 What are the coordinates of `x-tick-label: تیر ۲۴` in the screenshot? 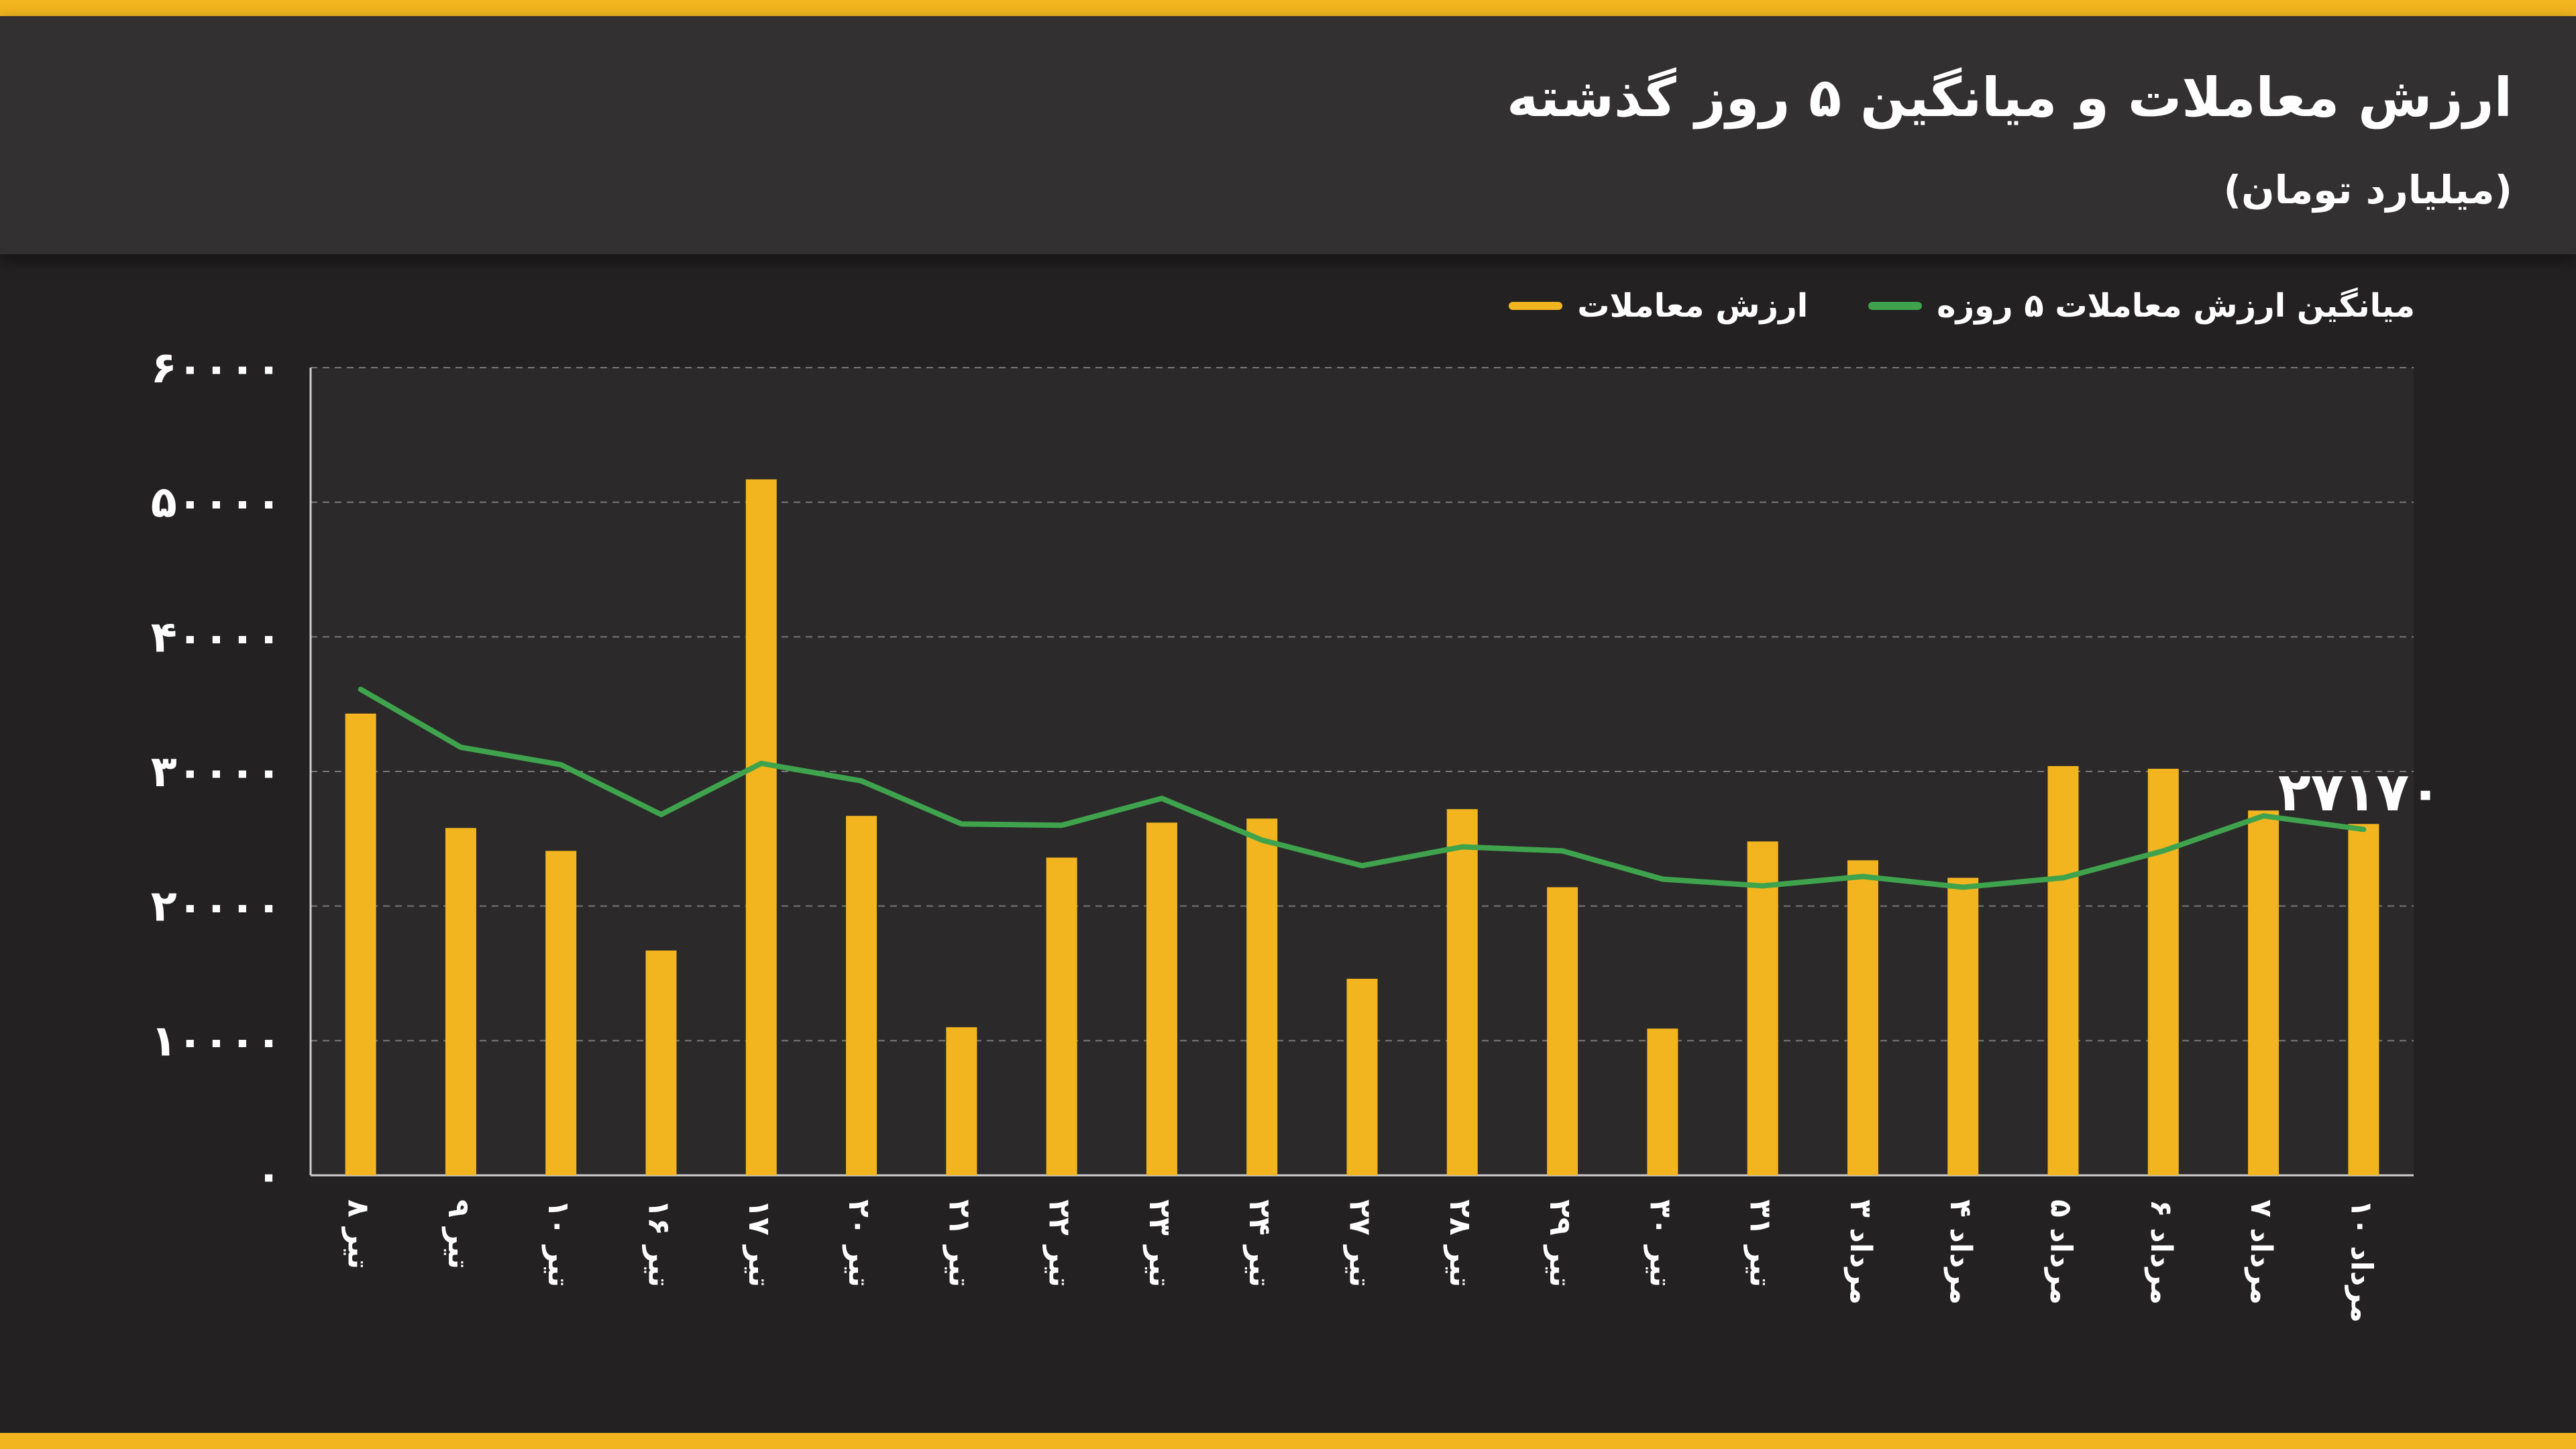 It's located at (1259, 1243).